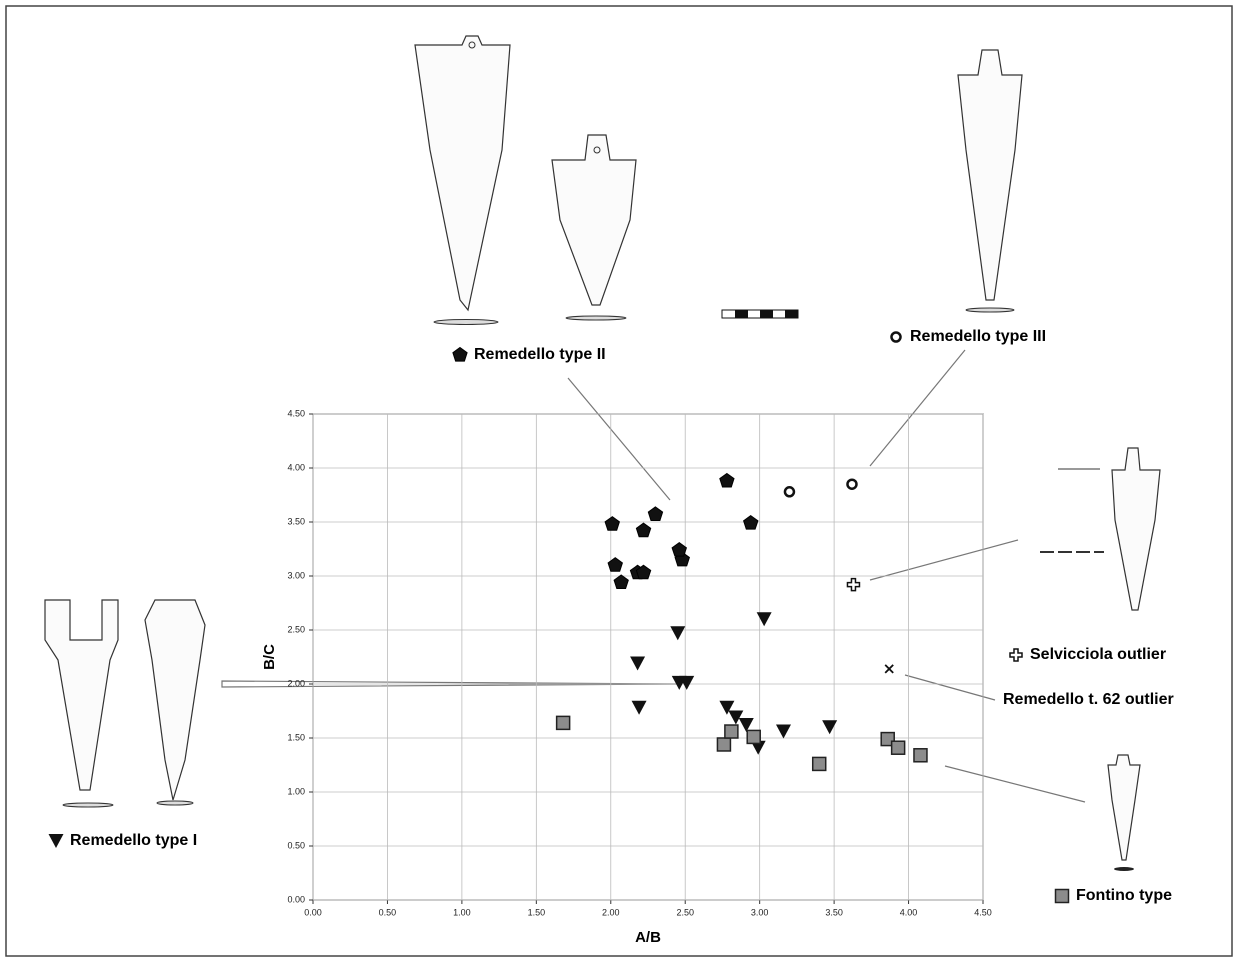  What do you see at coordinates (611, 912) in the screenshot?
I see `x-tick-label: 2.00` at bounding box center [611, 912].